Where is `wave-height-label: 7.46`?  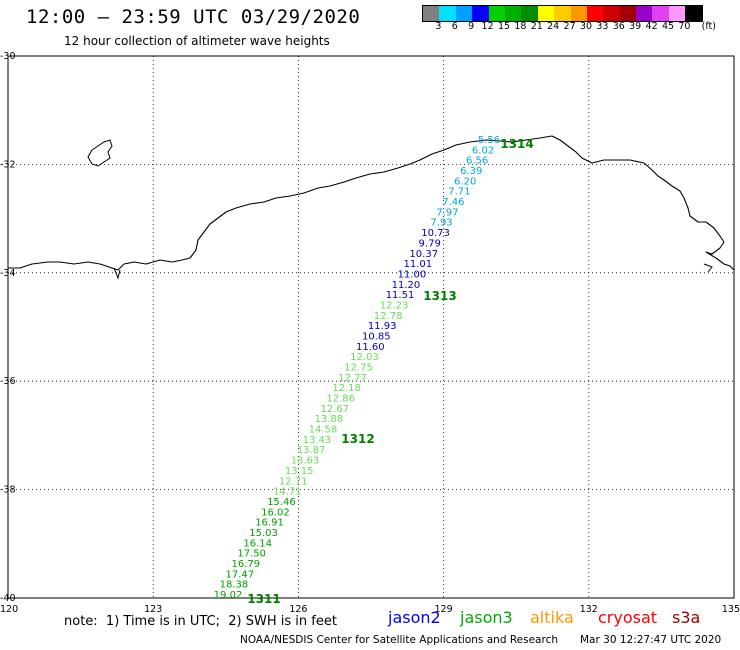
wave-height-label: 7.46 is located at coordinates (453, 202).